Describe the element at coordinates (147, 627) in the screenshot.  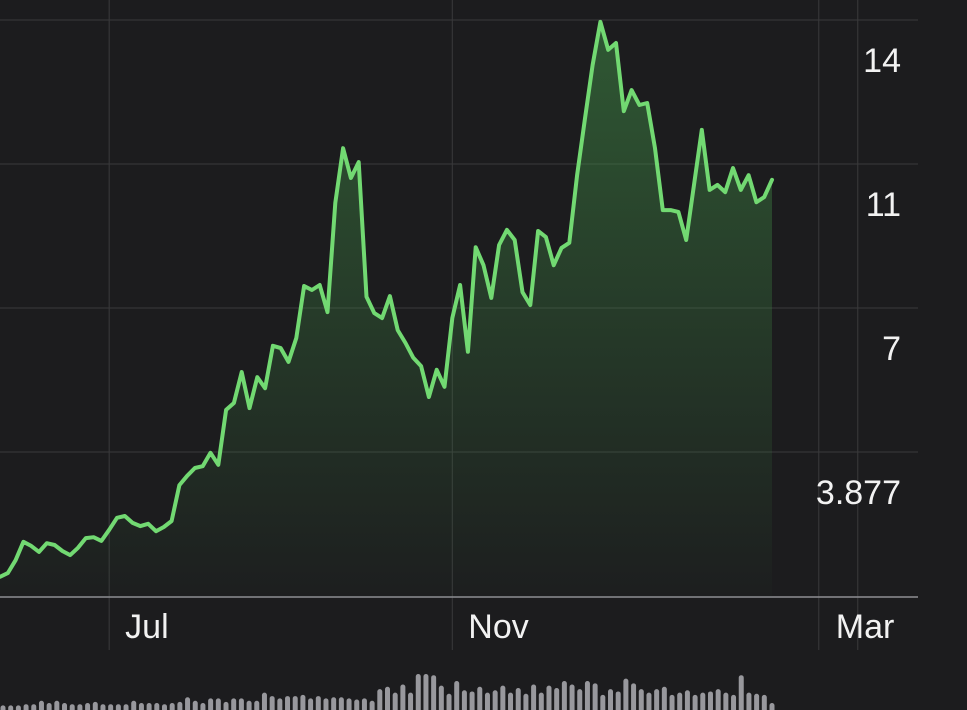
I see `x-tick-label: Jul` at that location.